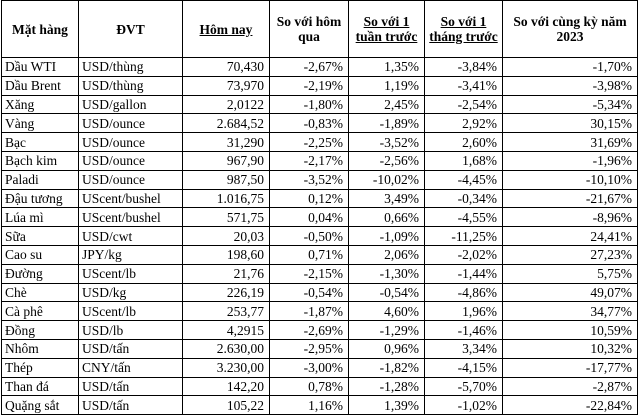  Describe the element at coordinates (570, 104) in the screenshot. I see `cell-vs-year: -5,34%` at that location.